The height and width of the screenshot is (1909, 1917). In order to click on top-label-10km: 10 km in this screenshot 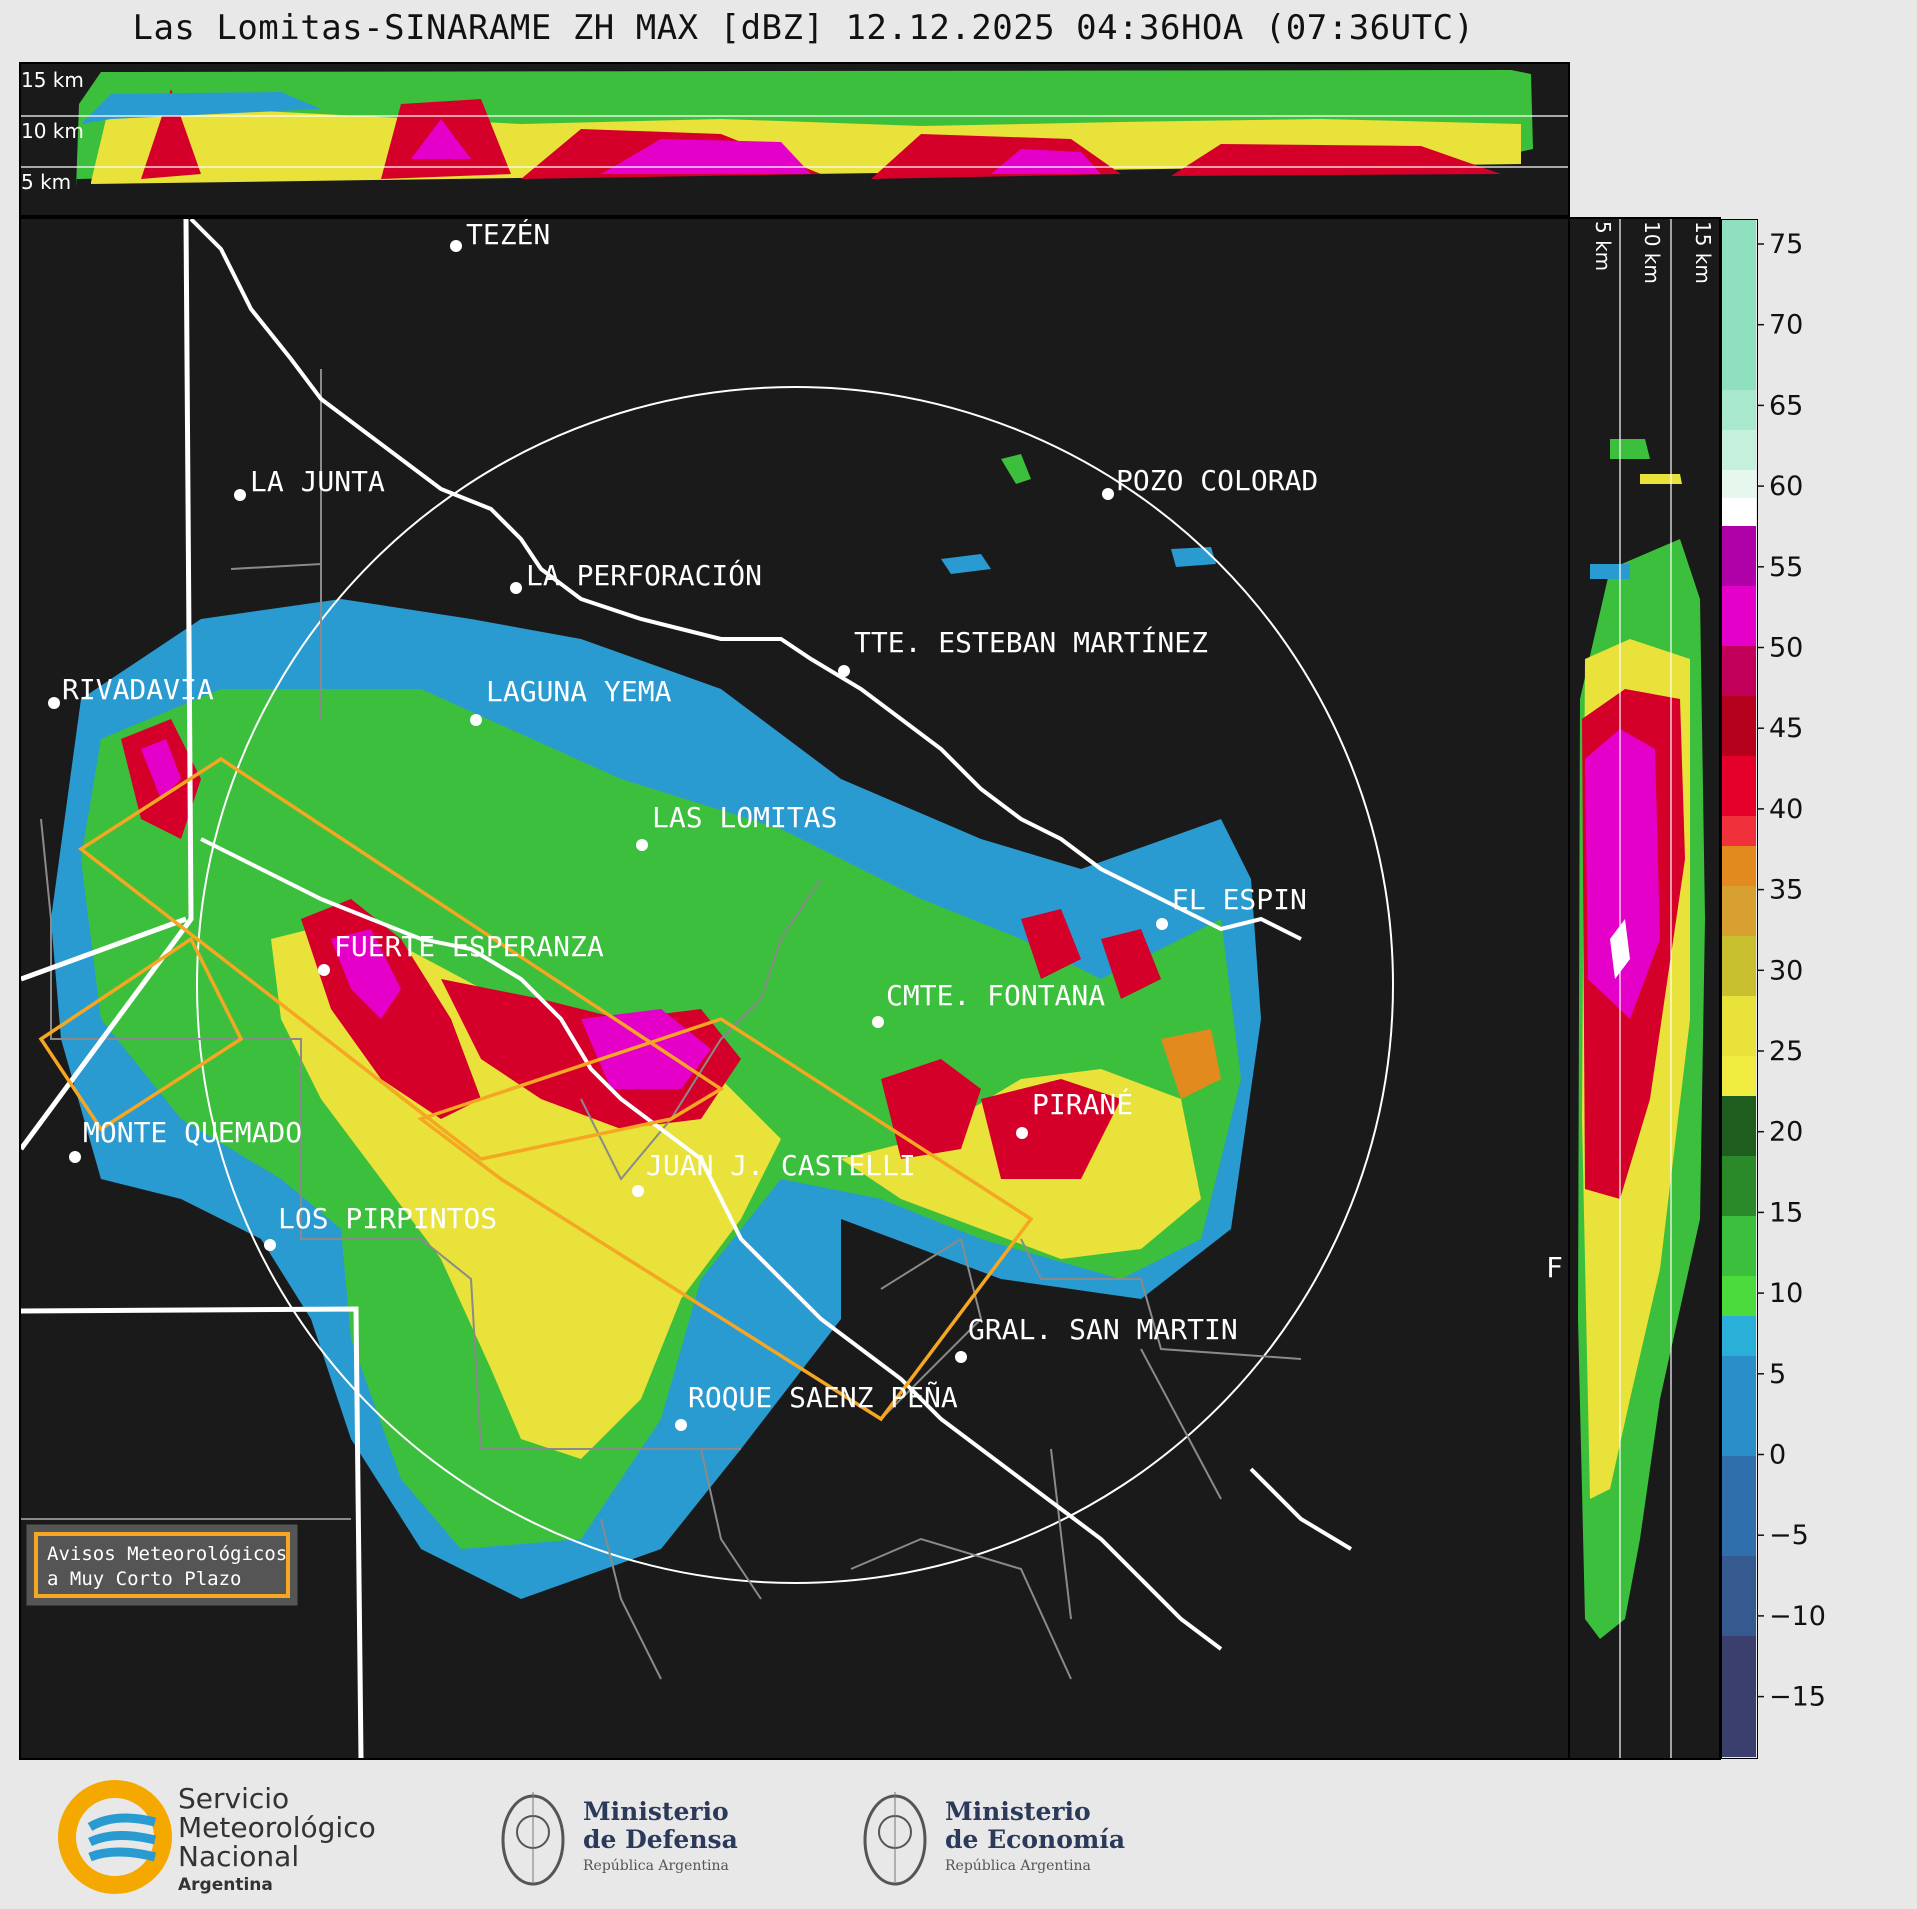, I will do `click(52, 131)`.